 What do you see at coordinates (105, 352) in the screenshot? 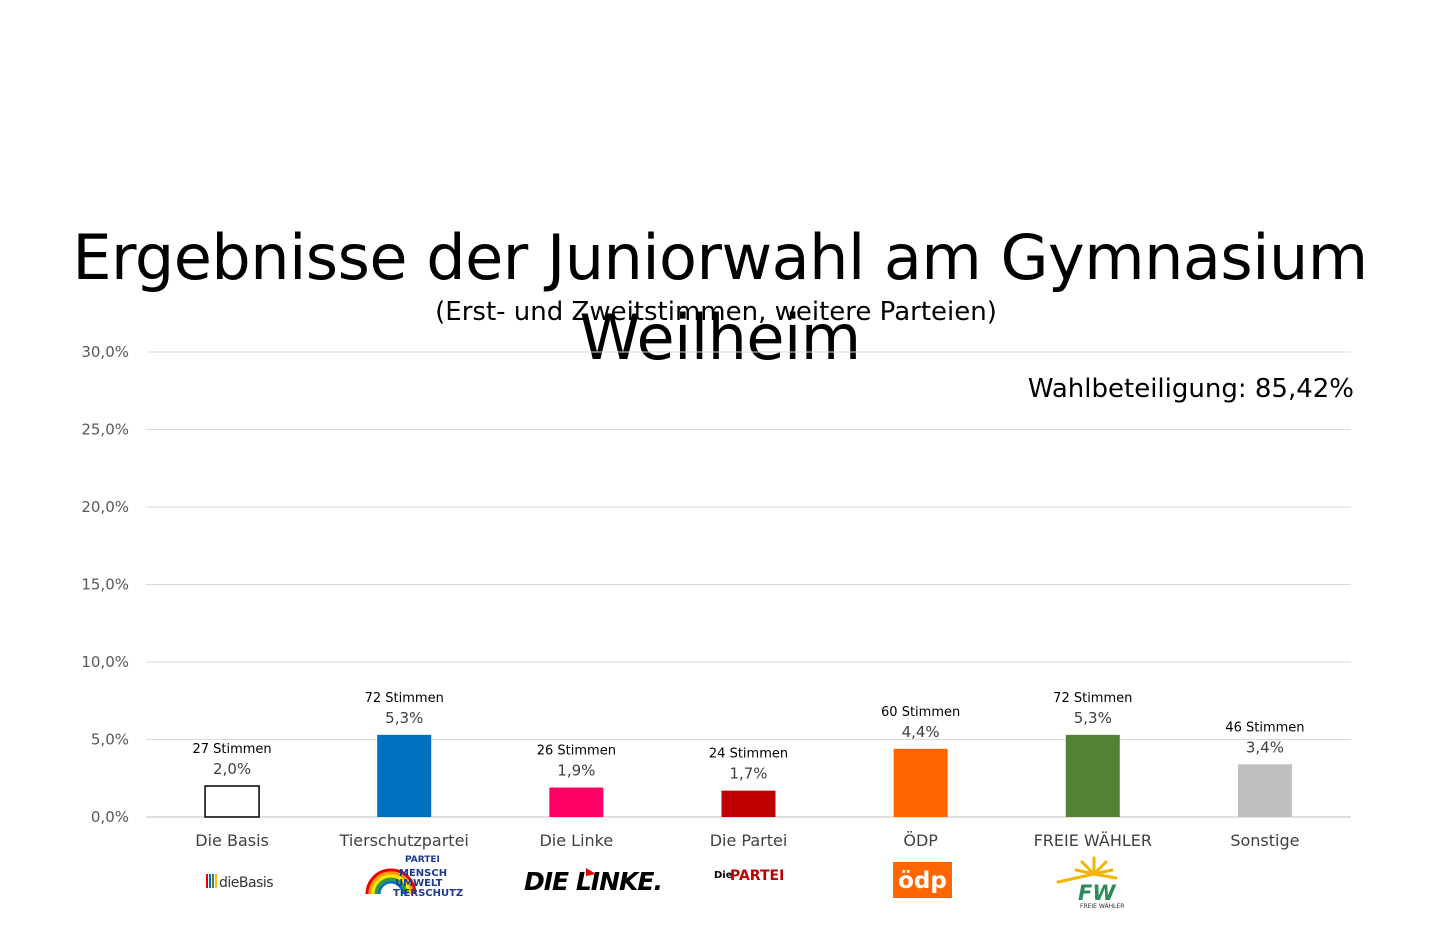
I see `y-tick-label: 30,0%` at bounding box center [105, 352].